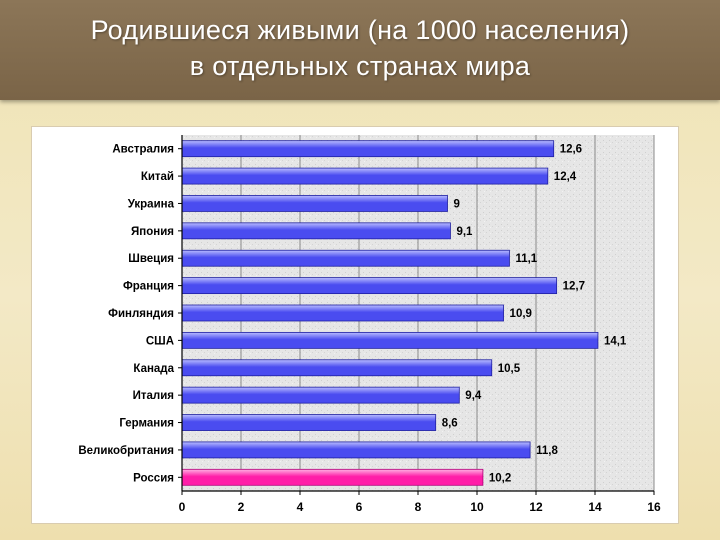 This screenshot has height=540, width=720. Describe the element at coordinates (148, 287) in the screenshot. I see `category-label: Франция` at that location.